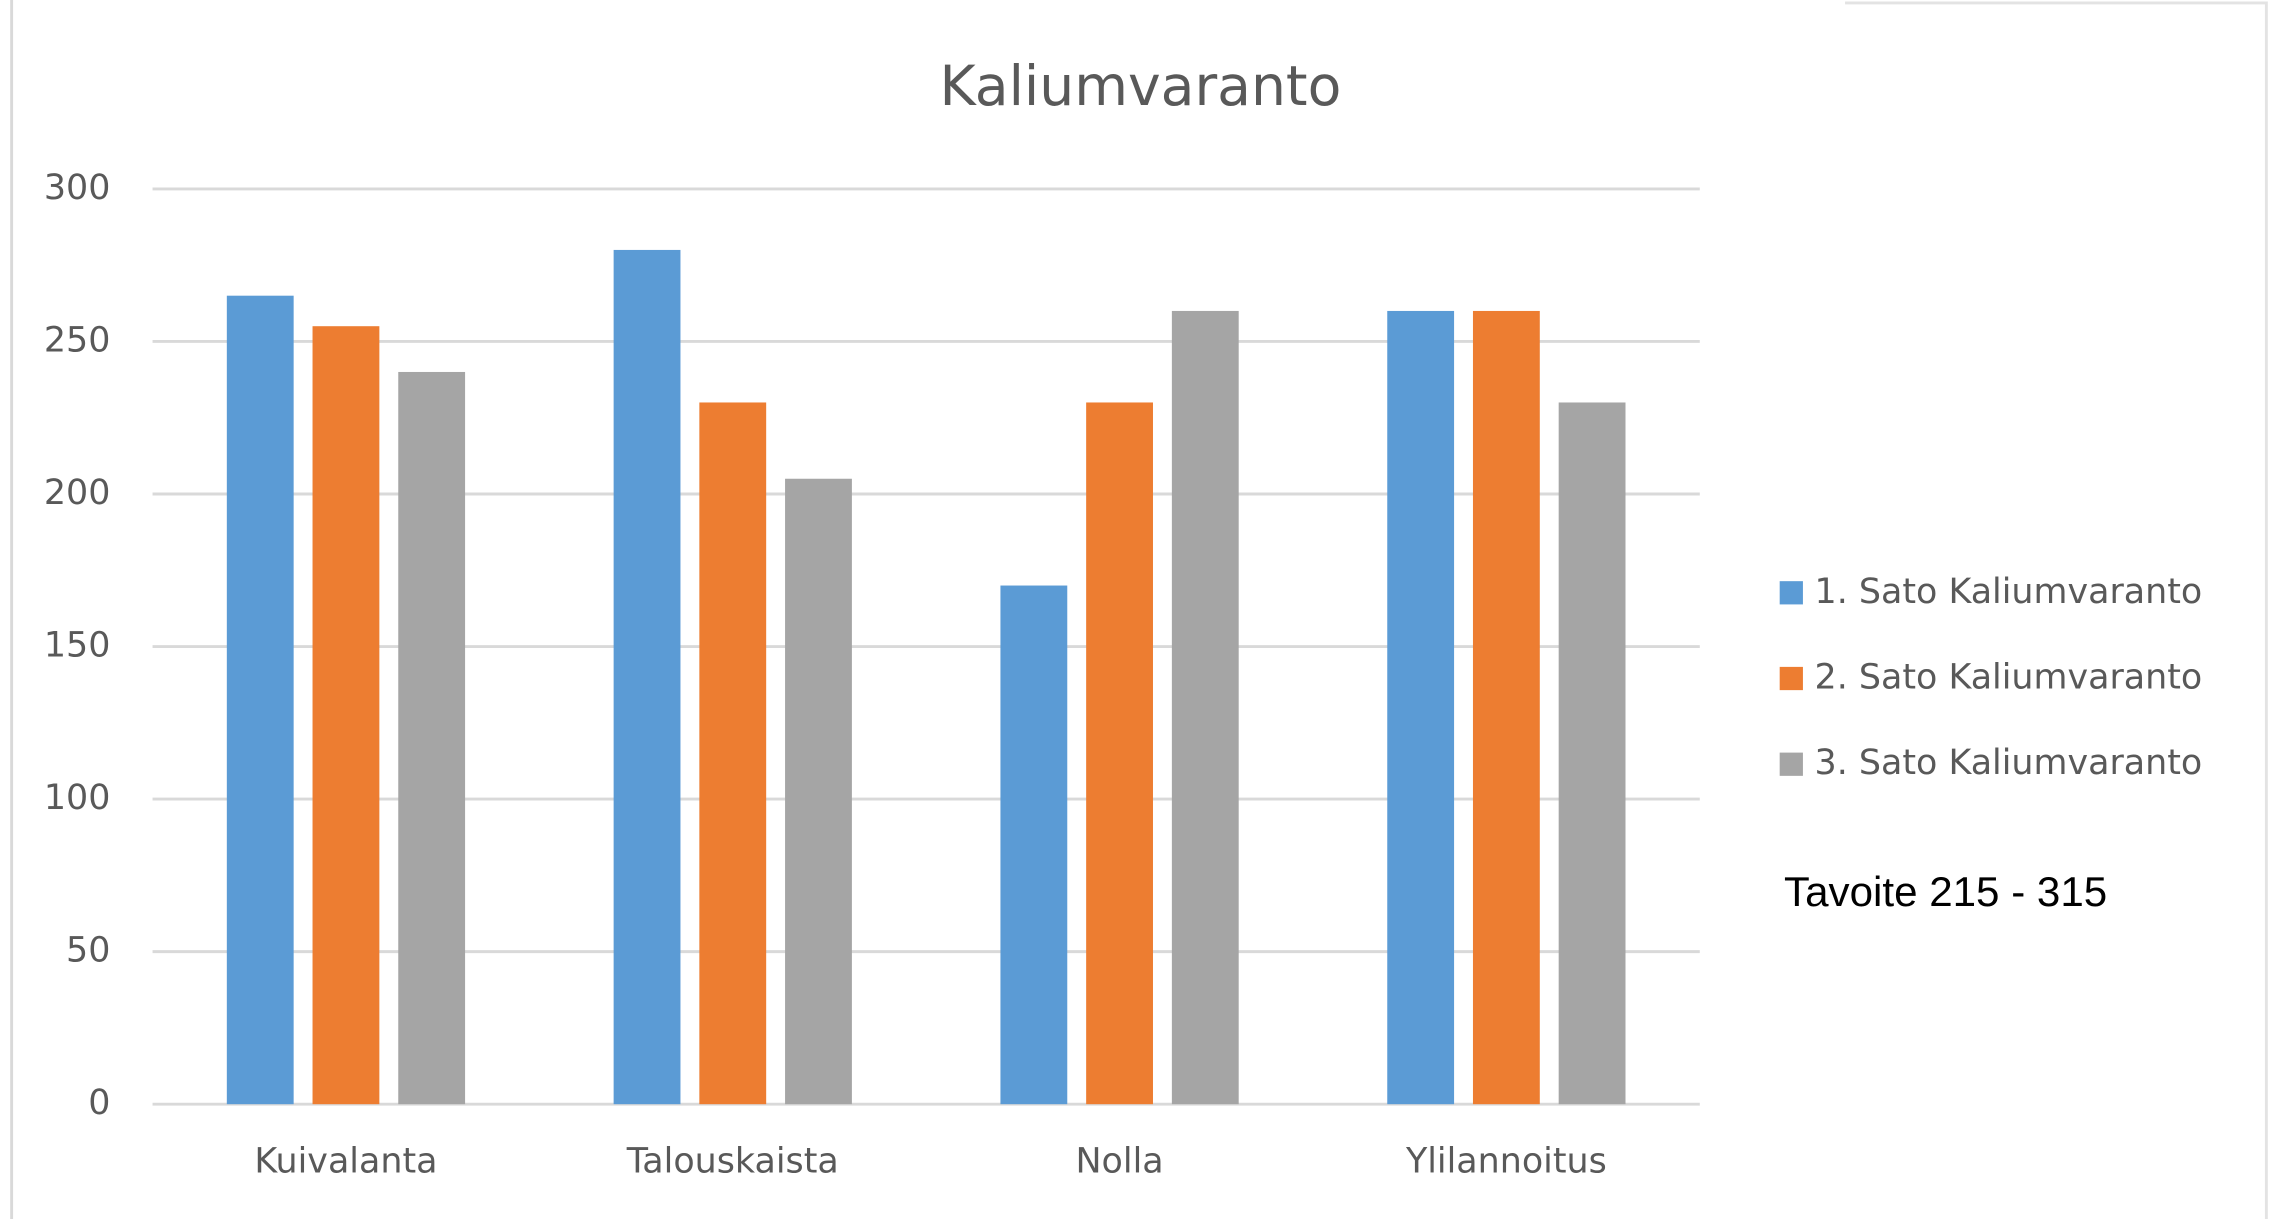  Describe the element at coordinates (77, 188) in the screenshot. I see `y-tick-label: 300` at that location.